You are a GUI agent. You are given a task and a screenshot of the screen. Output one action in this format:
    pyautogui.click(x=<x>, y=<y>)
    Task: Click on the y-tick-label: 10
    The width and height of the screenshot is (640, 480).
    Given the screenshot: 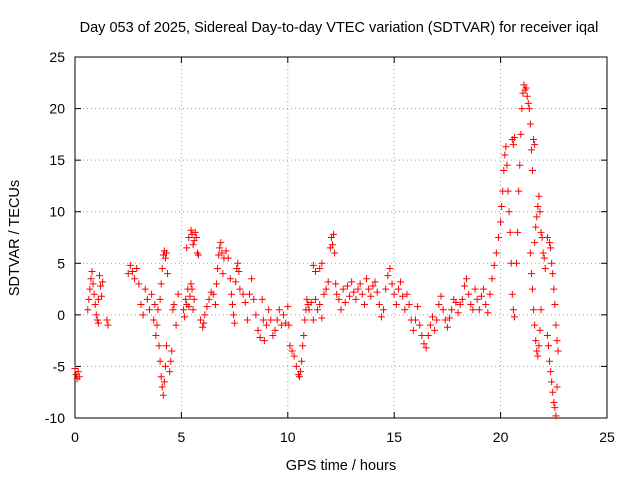 What is the action you would take?
    pyautogui.click(x=57, y=212)
    